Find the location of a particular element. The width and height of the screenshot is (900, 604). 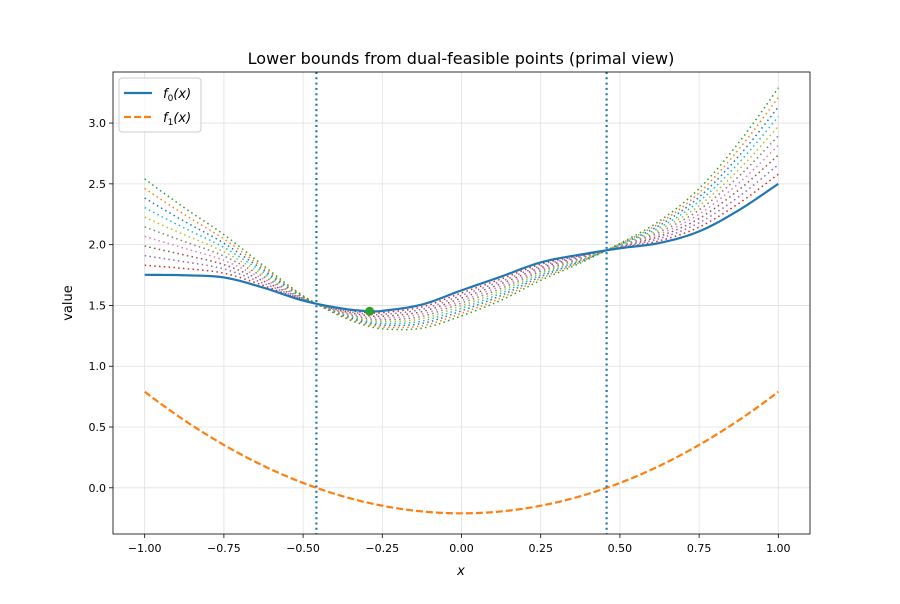

x-tick-label: −0.25 is located at coordinates (382, 548).